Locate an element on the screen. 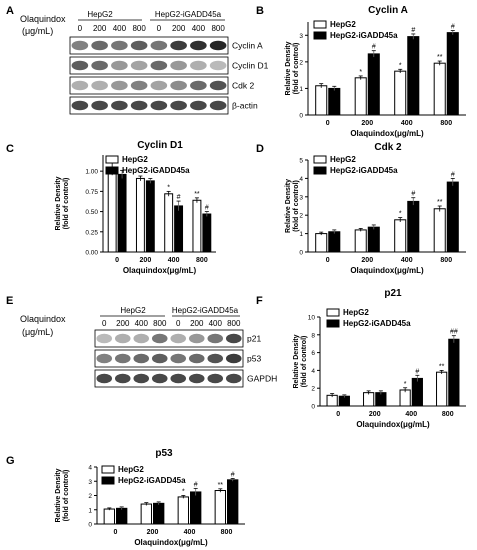 The height and width of the screenshot is (550, 477). chart-d-y-tick-label: 5 is located at coordinates (301, 161).